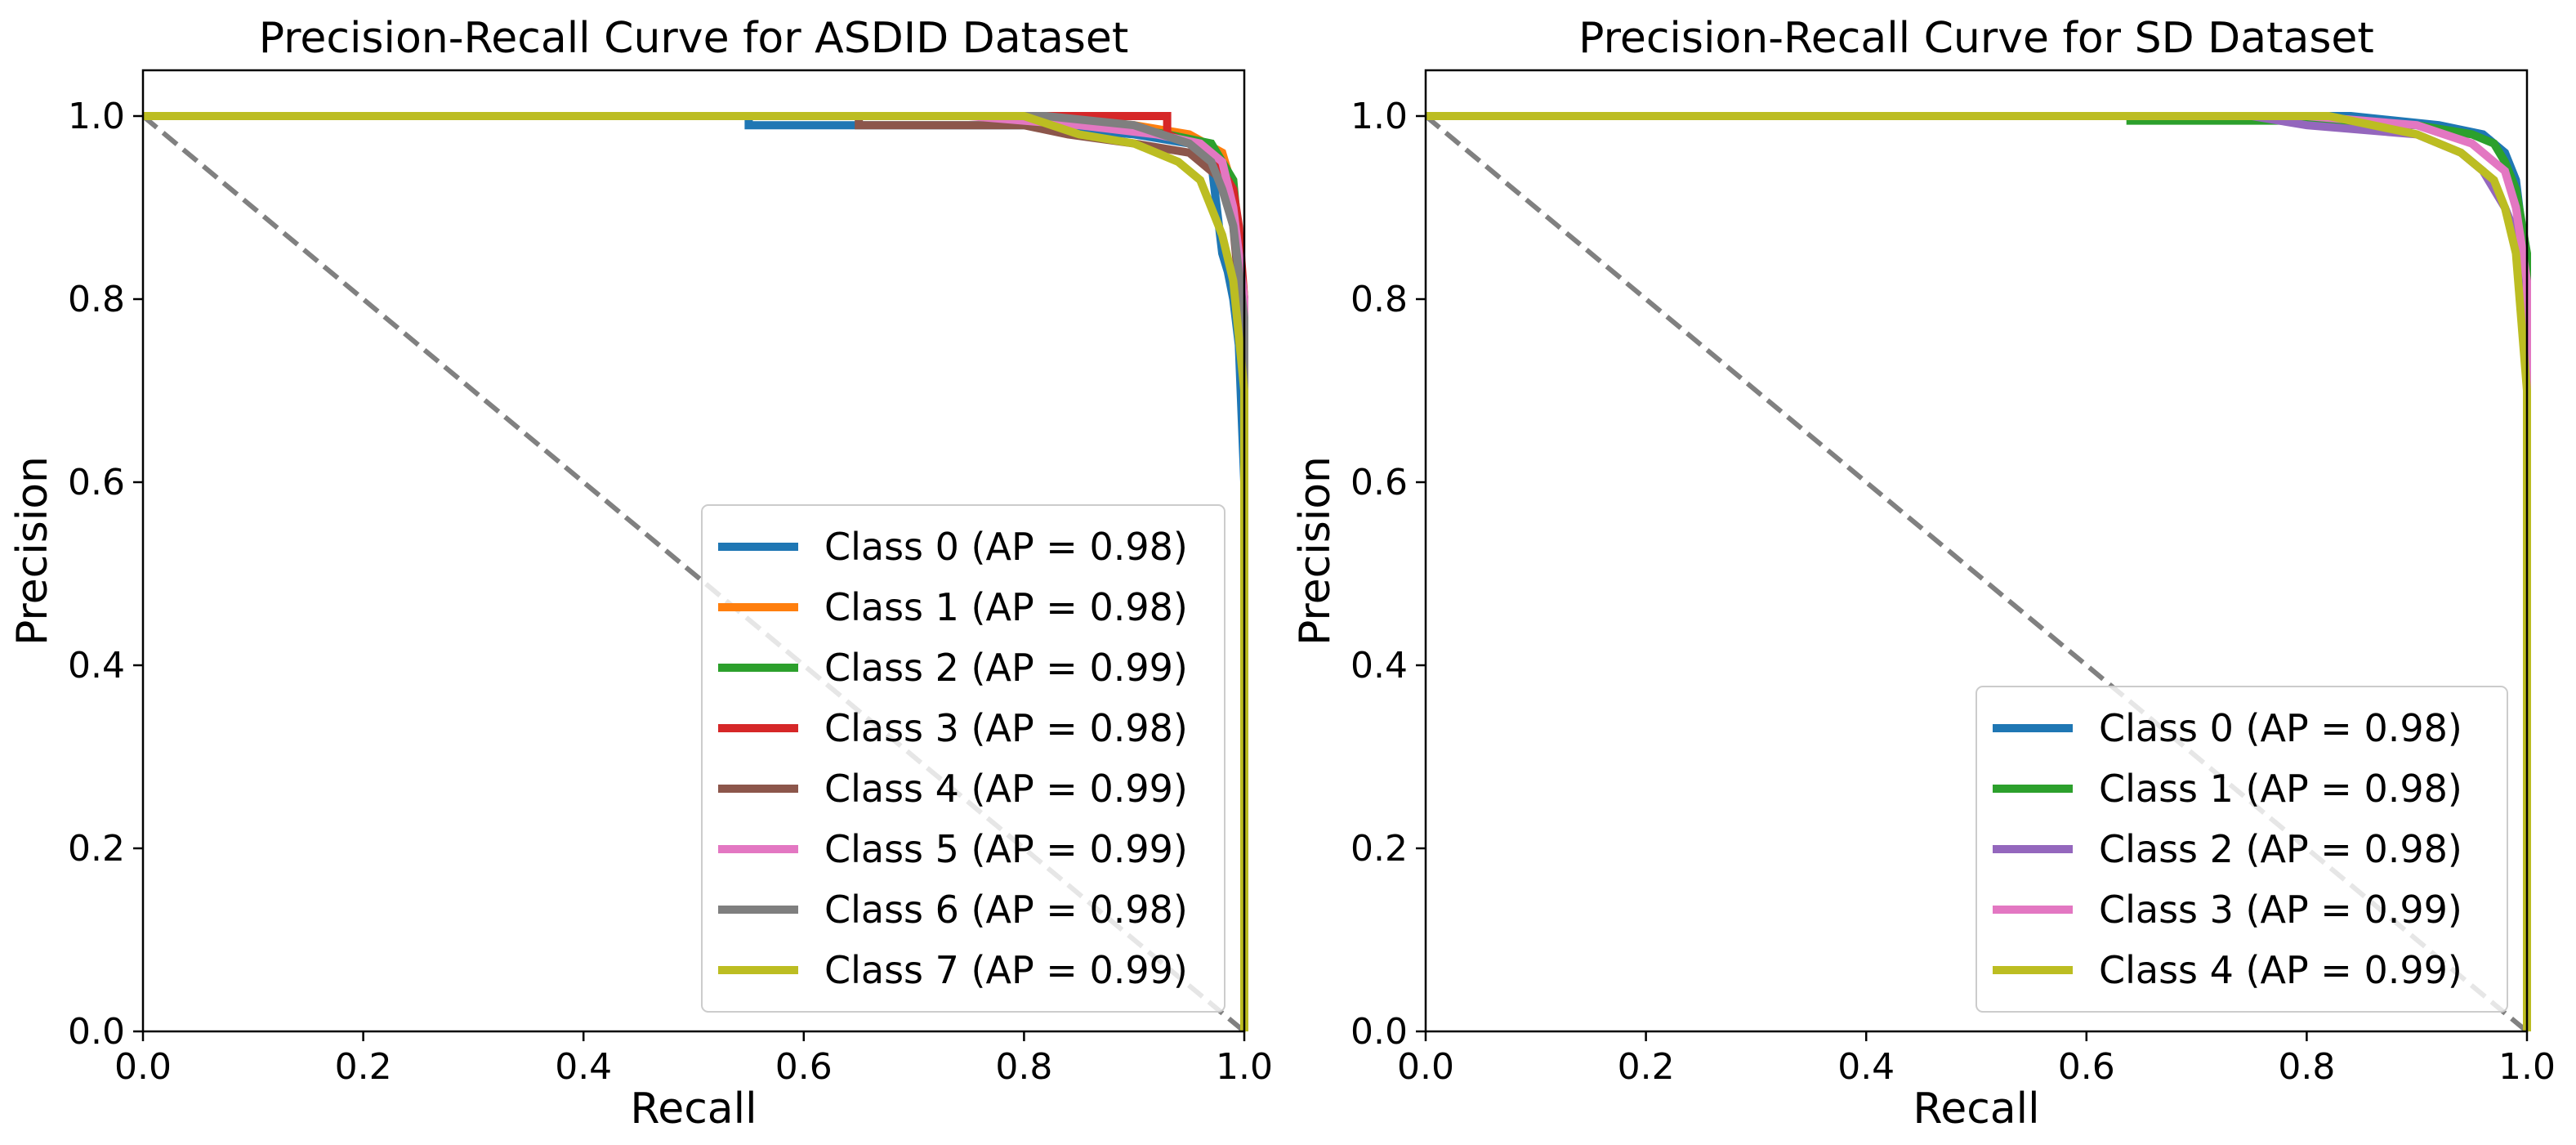 Image resolution: width=2576 pixels, height=1145 pixels. I want to click on legend-label: Class 2 (AP = 0.98), so click(2281, 849).